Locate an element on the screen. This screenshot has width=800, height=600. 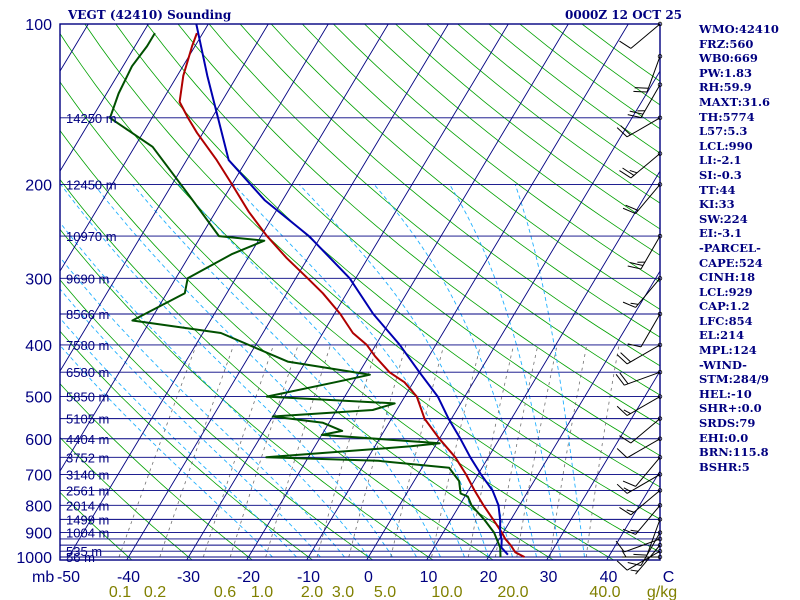
temperature-tick-label: 10 is located at coordinates (429, 577).